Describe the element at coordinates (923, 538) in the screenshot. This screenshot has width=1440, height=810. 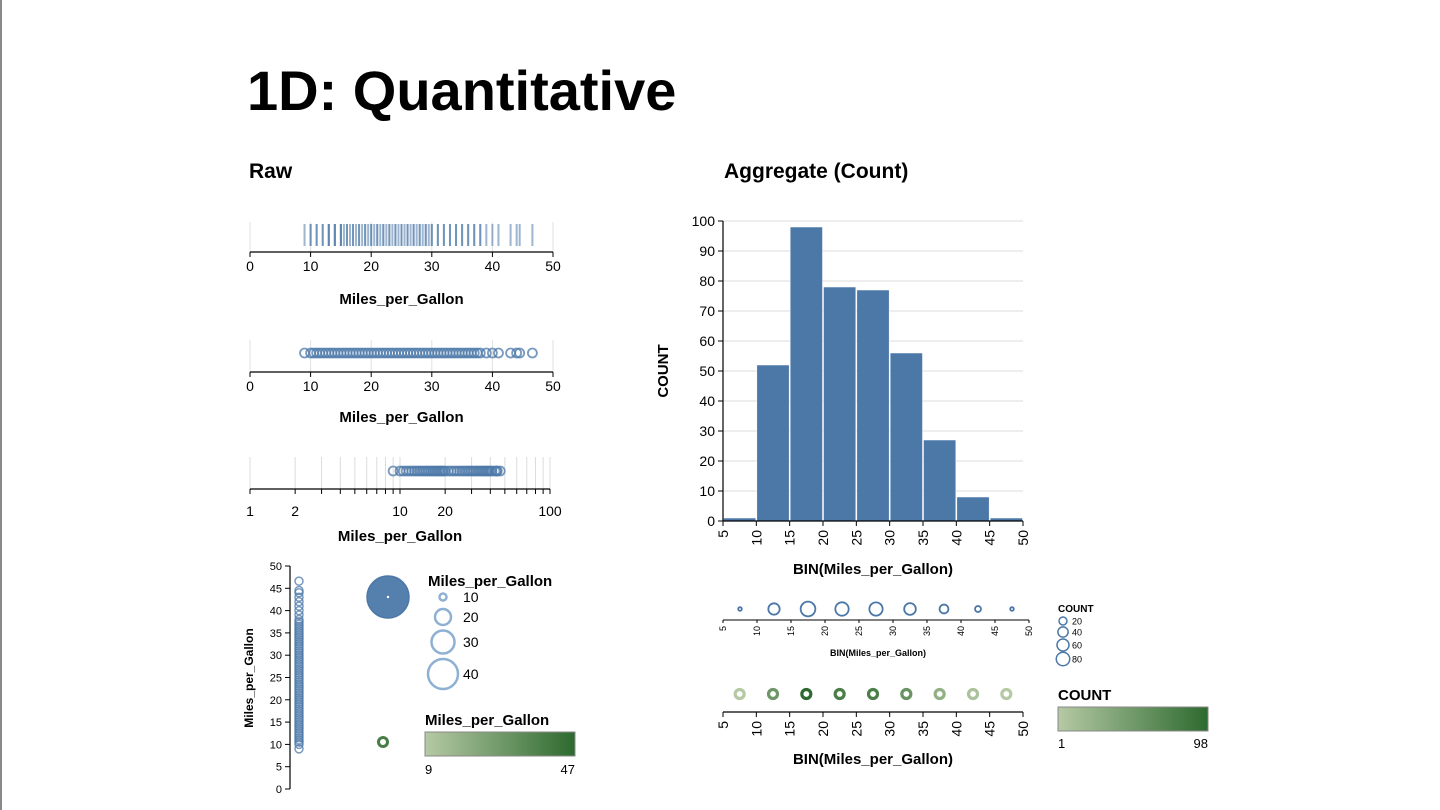
I see `histogram-x-tick-label: 35` at that location.